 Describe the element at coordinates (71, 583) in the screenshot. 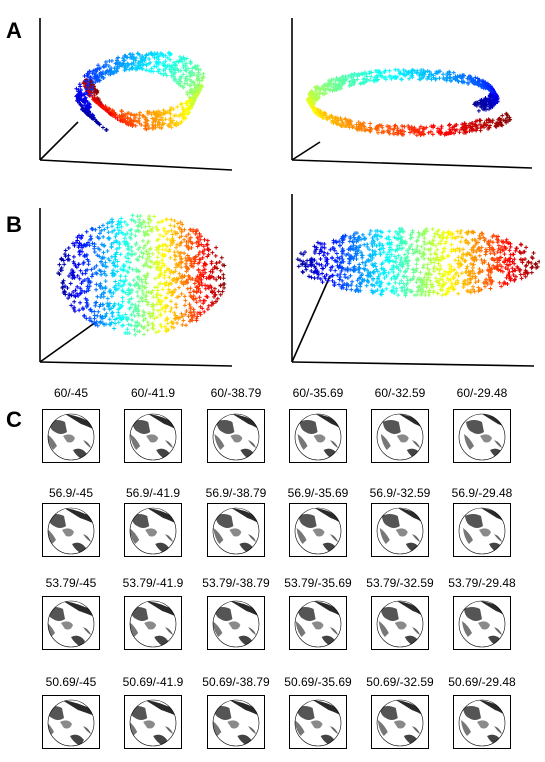

I see `thumbnail-label: 53.79/-45` at that location.